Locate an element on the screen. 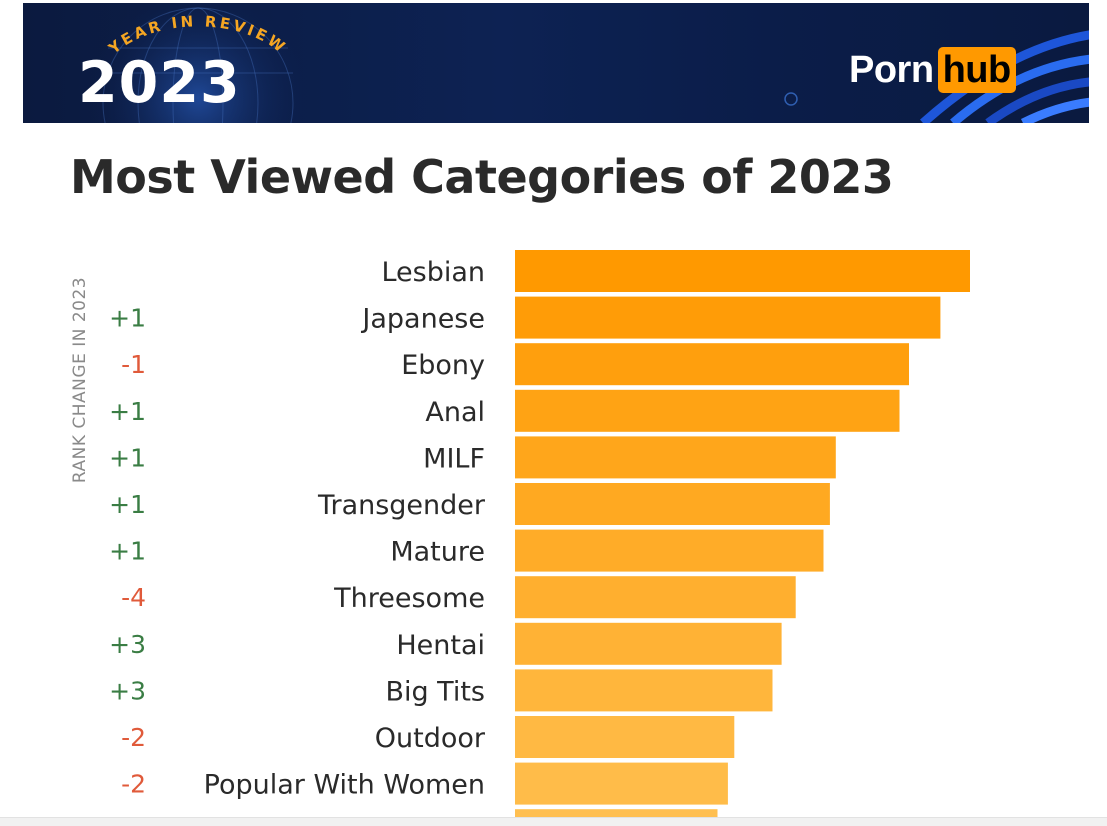 This screenshot has height=826, width=1107. category-label: Threesome is located at coordinates (409, 598).